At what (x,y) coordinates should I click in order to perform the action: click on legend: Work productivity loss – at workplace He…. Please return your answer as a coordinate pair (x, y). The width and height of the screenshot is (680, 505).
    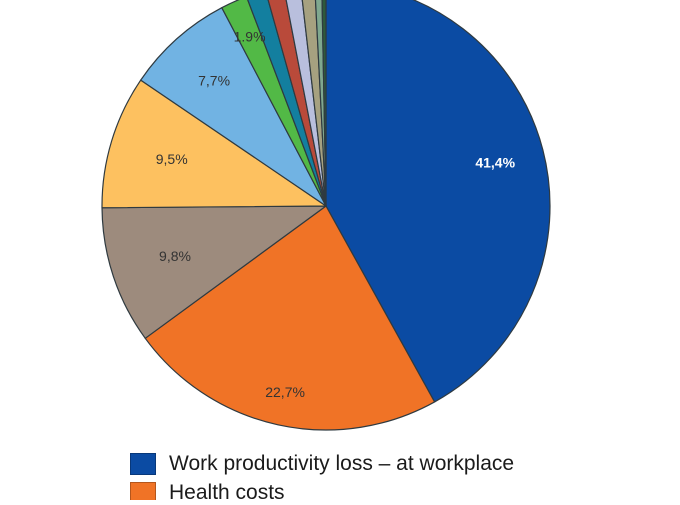
    Looking at the image, I should click on (400, 475).